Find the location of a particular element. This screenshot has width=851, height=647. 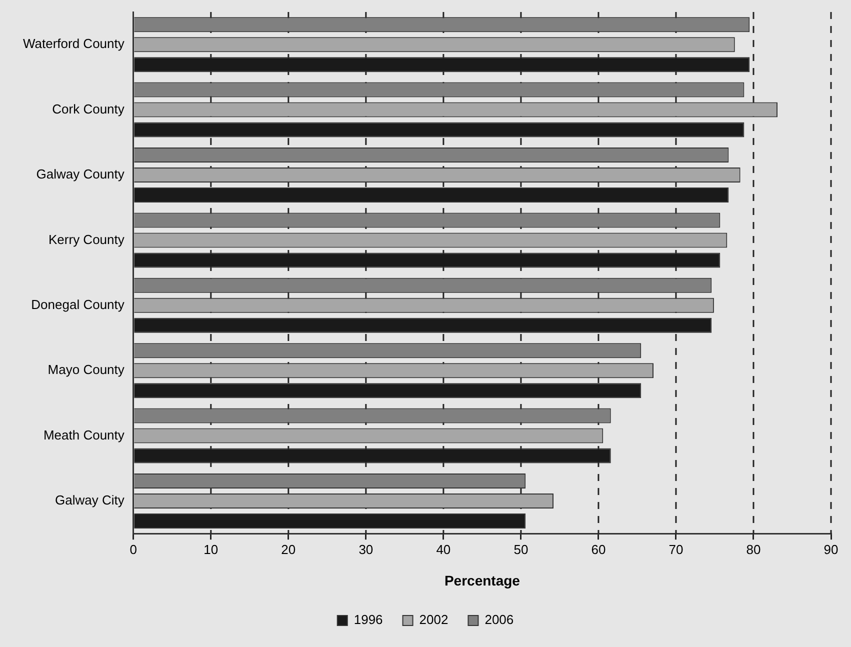

x-tick-label: 90 is located at coordinates (831, 549).